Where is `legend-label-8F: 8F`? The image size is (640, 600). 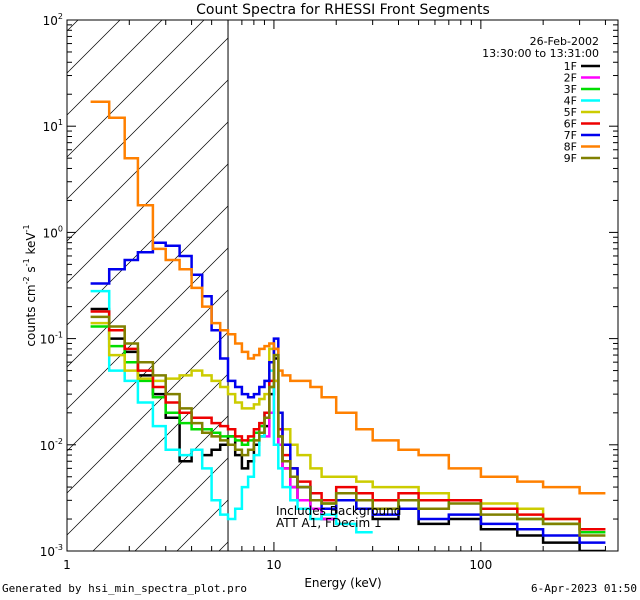
legend-label-8F: 8F is located at coordinates (570, 147).